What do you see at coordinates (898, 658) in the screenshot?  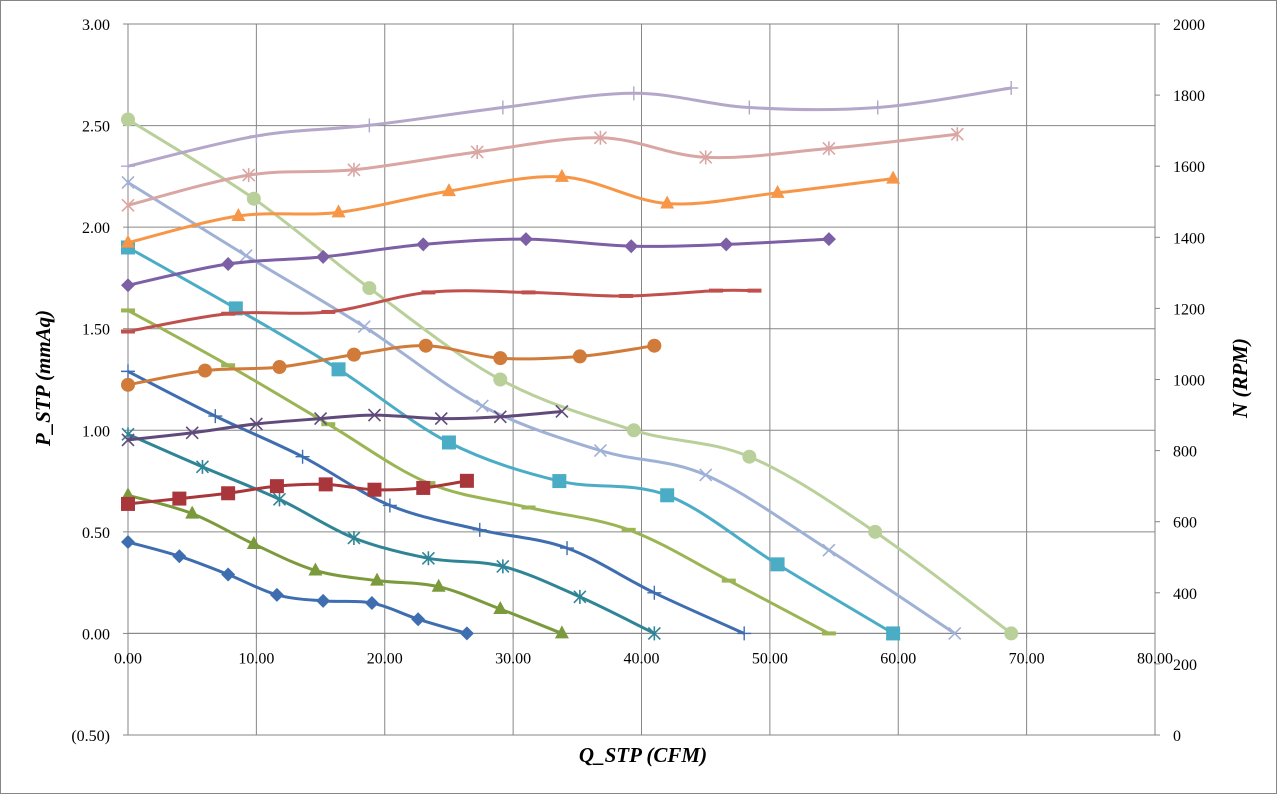 I see `x-tick-label: 60.00` at bounding box center [898, 658].